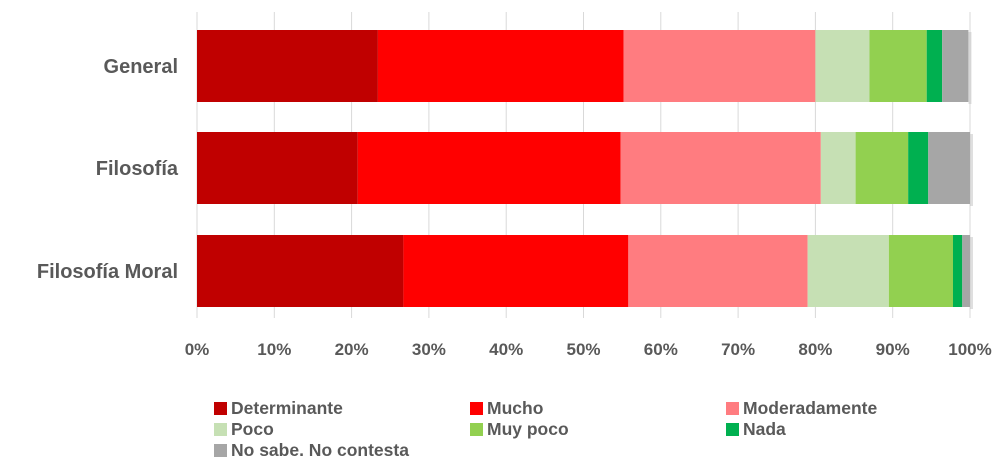 This screenshot has width=997, height=471. What do you see at coordinates (137, 169) in the screenshot?
I see `category-label: Filosofía` at bounding box center [137, 169].